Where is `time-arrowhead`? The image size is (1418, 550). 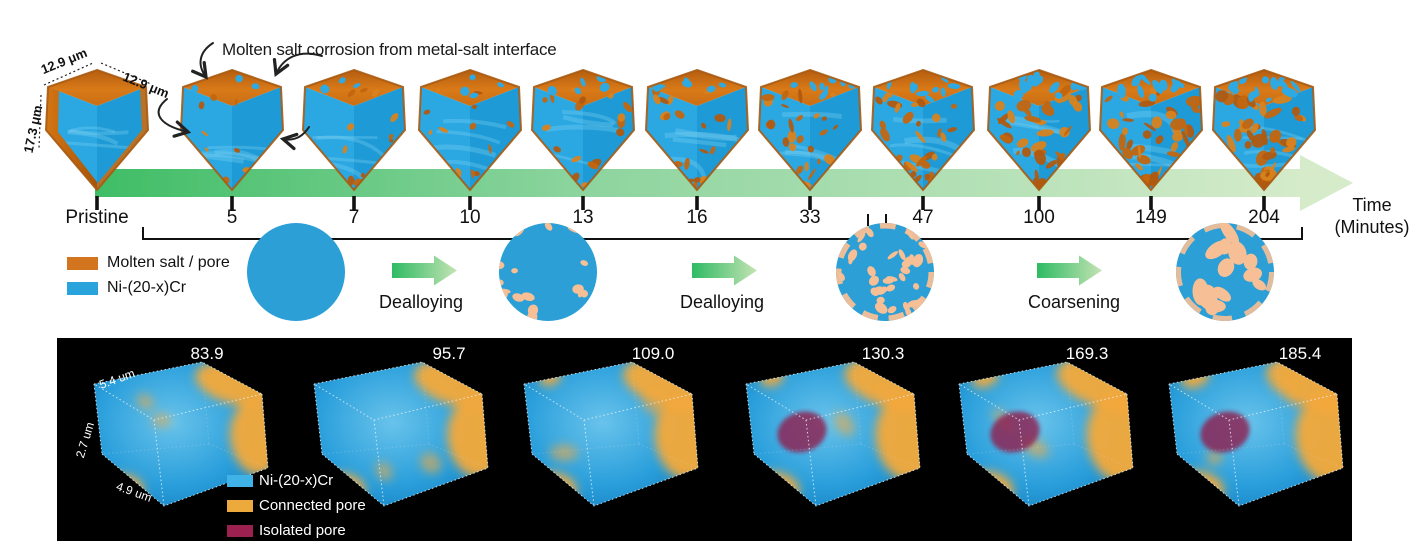
time-arrowhead is located at coordinates (1326, 183).